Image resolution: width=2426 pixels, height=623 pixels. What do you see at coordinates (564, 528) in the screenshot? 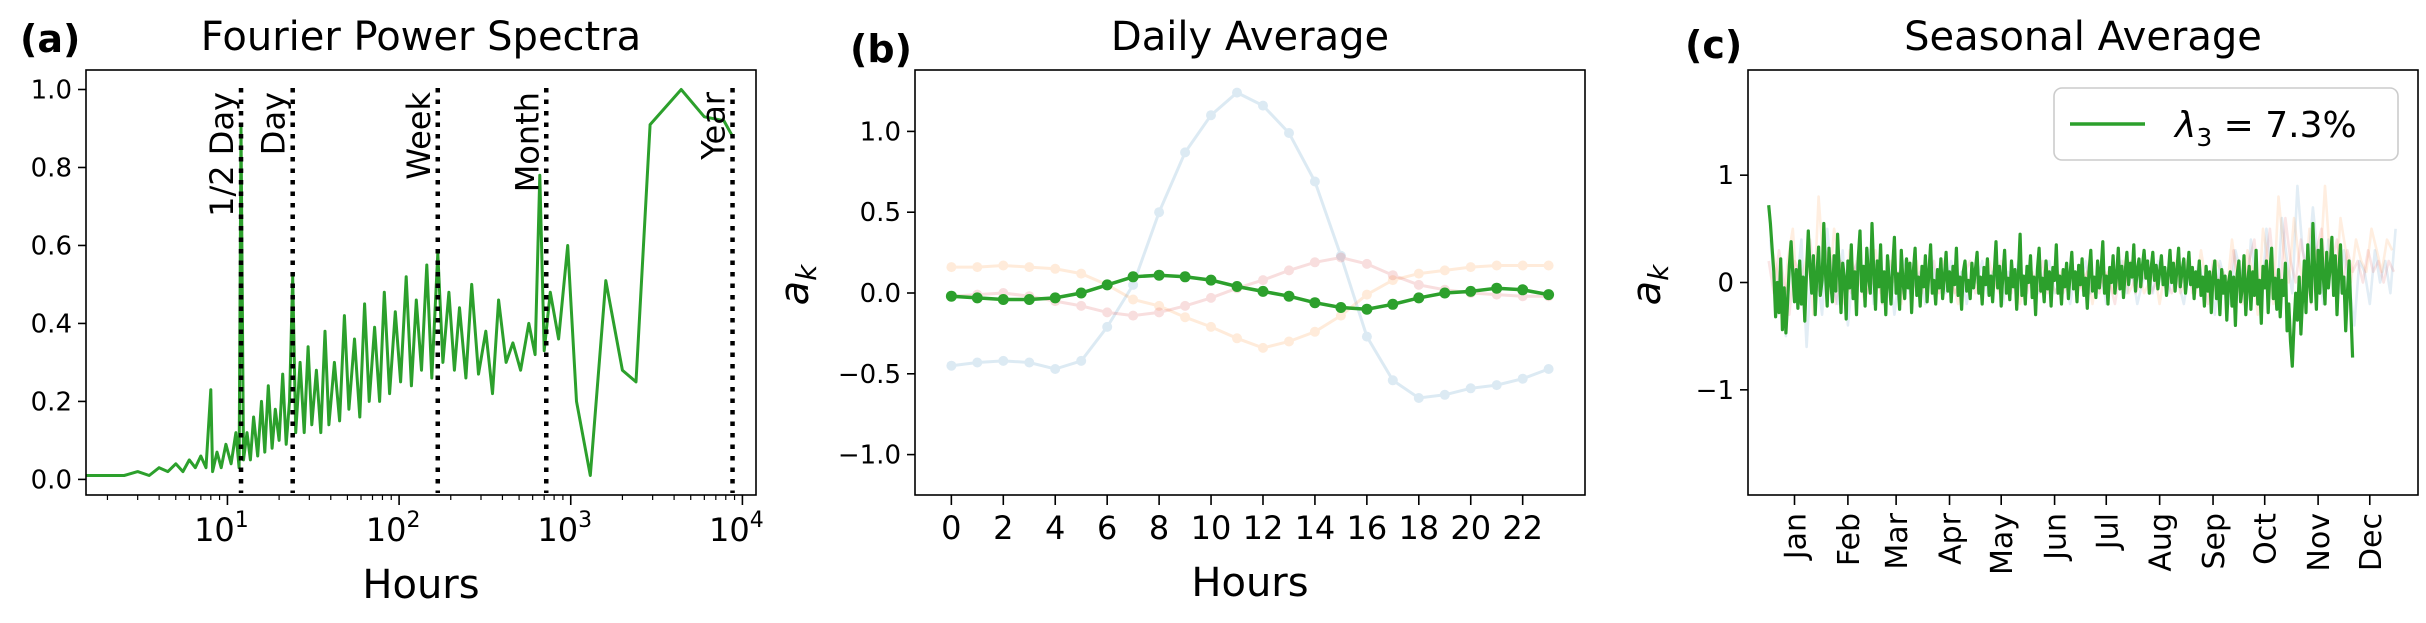
I see `x-tick-label-a: 10³` at bounding box center [564, 528].